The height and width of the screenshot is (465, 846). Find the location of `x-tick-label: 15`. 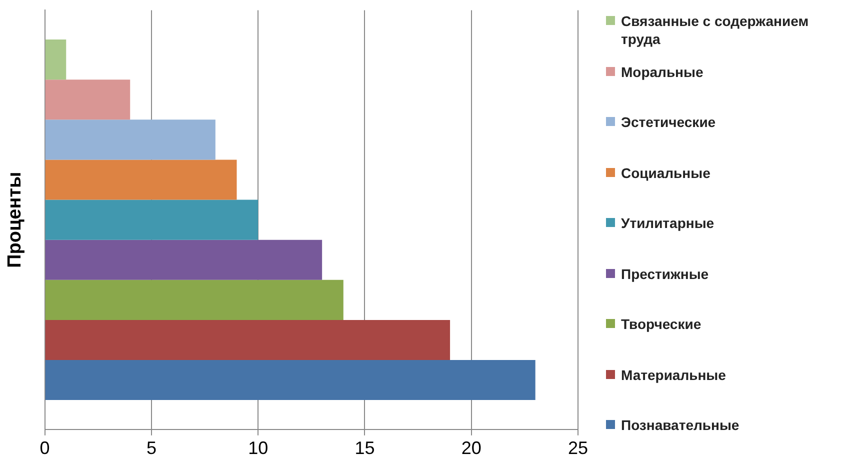

x-tick-label: 15 is located at coordinates (364, 448).